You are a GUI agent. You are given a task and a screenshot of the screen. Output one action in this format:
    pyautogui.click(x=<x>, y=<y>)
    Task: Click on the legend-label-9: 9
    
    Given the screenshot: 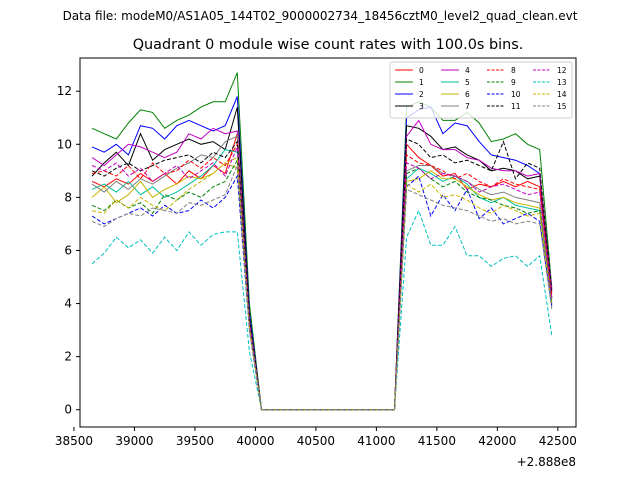 What is the action you would take?
    pyautogui.click(x=513, y=82)
    